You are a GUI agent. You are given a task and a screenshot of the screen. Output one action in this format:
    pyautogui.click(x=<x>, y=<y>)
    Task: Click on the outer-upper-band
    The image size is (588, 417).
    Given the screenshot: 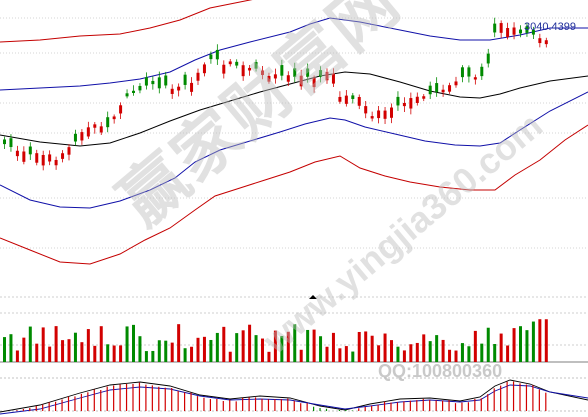 What is the action you would take?
    pyautogui.click(x=126, y=21)
    